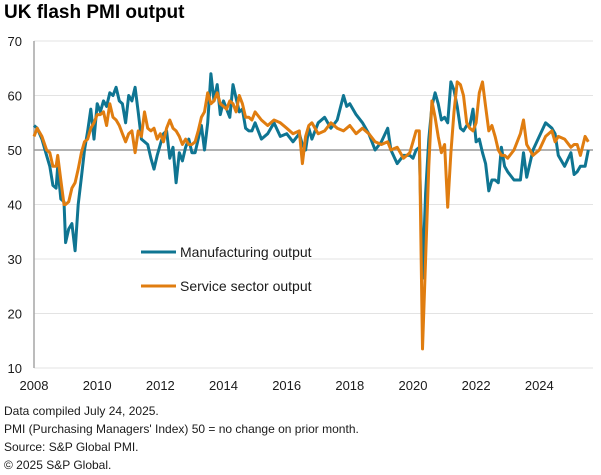 Image resolution: width=601 pixels, height=475 pixels. What do you see at coordinates (413, 385) in the screenshot?
I see `x-tick-label: 2020` at bounding box center [413, 385].